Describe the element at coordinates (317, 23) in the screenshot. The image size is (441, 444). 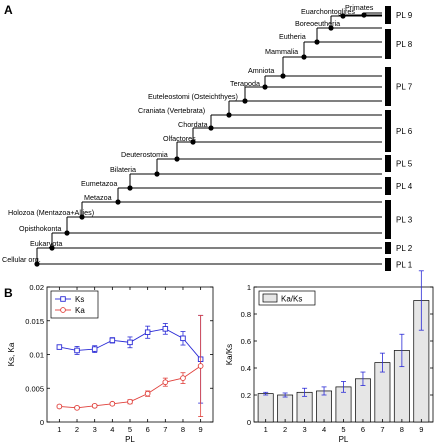
I see `node-label: Boreoeutheria` at that location.